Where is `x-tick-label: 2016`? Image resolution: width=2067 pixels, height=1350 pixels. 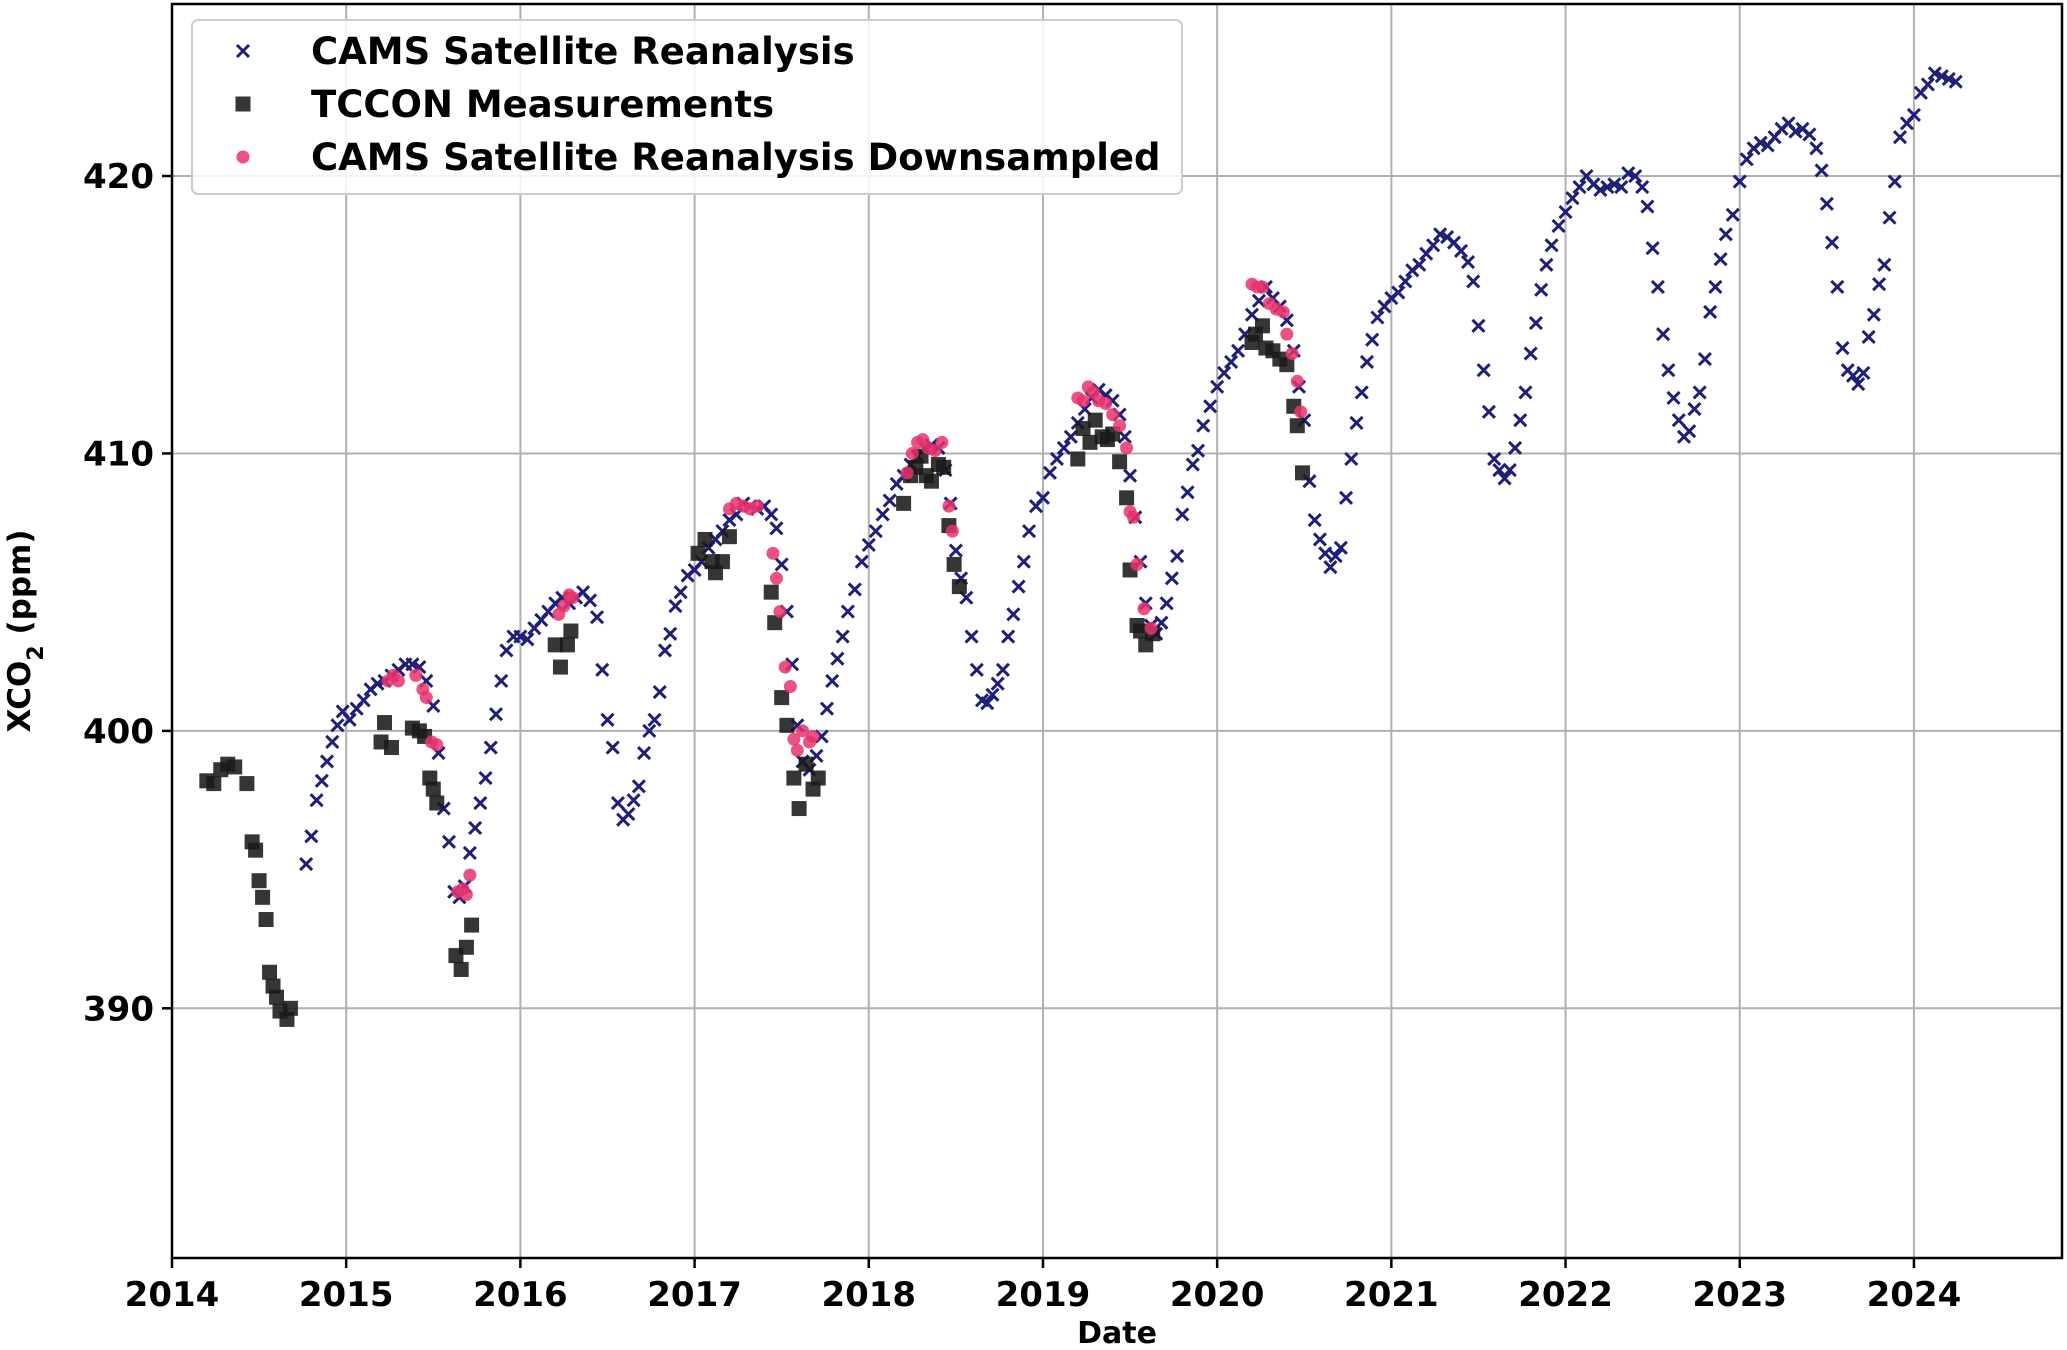 x-tick-label: 2016 is located at coordinates (520, 1295).